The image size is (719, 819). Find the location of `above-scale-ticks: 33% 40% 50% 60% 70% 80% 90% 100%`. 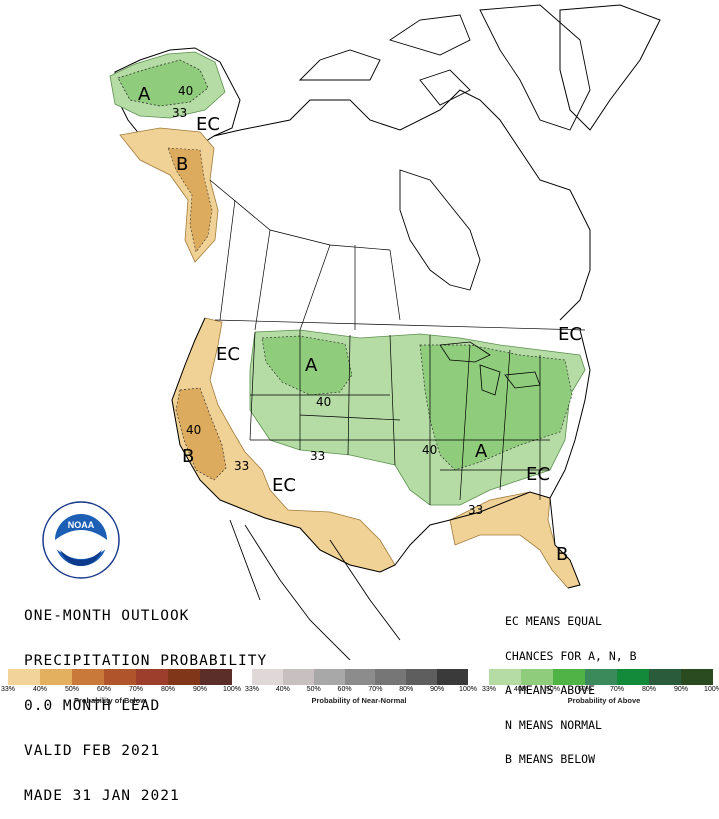

above-scale-ticks: 33% 40% 50% 60% 70% 80% 90% 100% is located at coordinates (600, 691).